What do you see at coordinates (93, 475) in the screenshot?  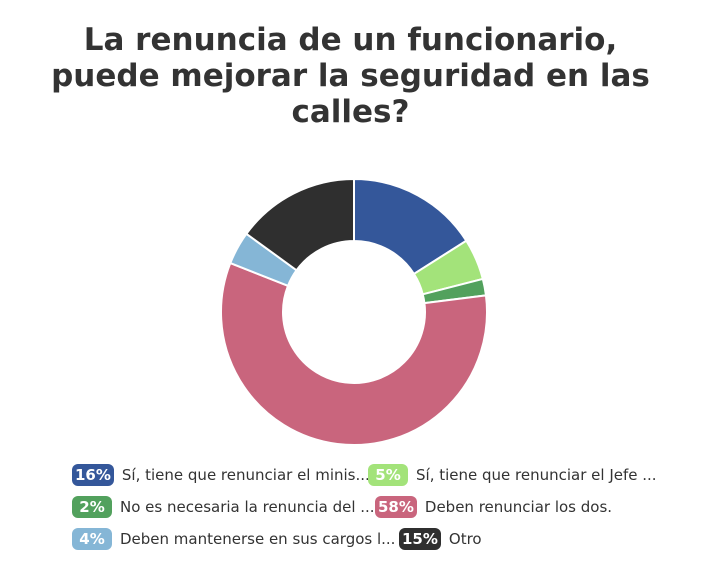 I see `legend-percent-badge: 16%` at bounding box center [93, 475].